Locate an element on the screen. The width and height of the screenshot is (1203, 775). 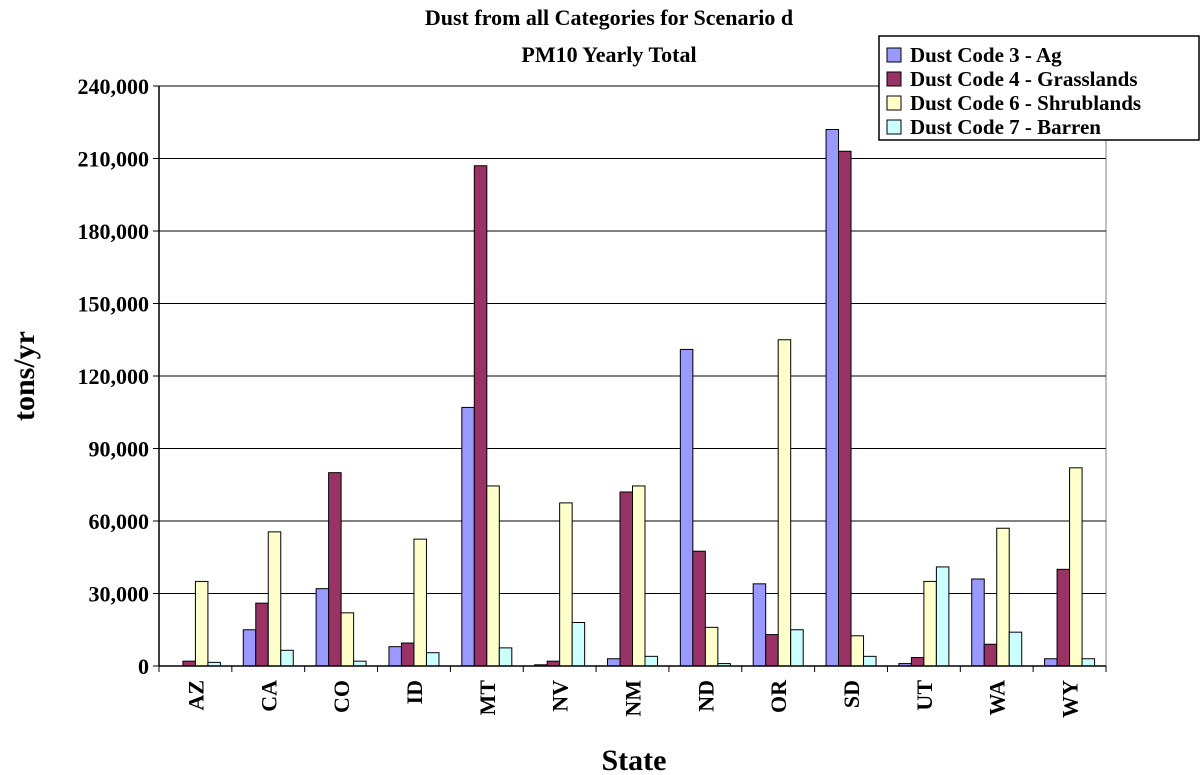
legend-label: Dust Code 7 - Barren is located at coordinates (1005, 127).